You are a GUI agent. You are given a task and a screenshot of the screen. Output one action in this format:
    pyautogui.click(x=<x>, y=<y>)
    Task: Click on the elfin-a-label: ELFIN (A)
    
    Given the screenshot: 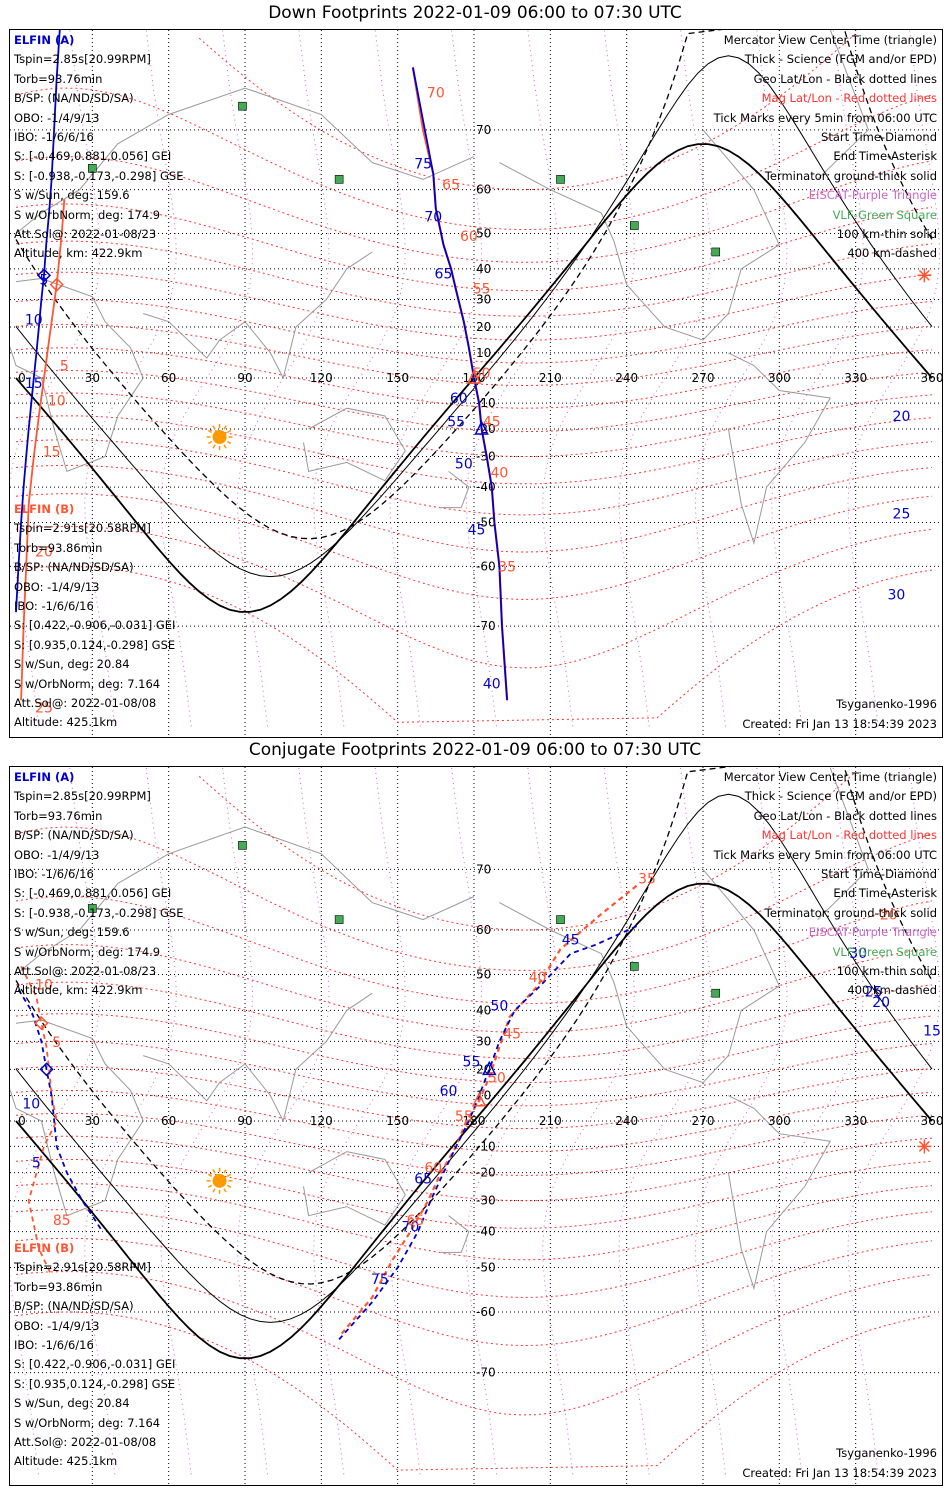 What is the action you would take?
    pyautogui.click(x=44, y=40)
    